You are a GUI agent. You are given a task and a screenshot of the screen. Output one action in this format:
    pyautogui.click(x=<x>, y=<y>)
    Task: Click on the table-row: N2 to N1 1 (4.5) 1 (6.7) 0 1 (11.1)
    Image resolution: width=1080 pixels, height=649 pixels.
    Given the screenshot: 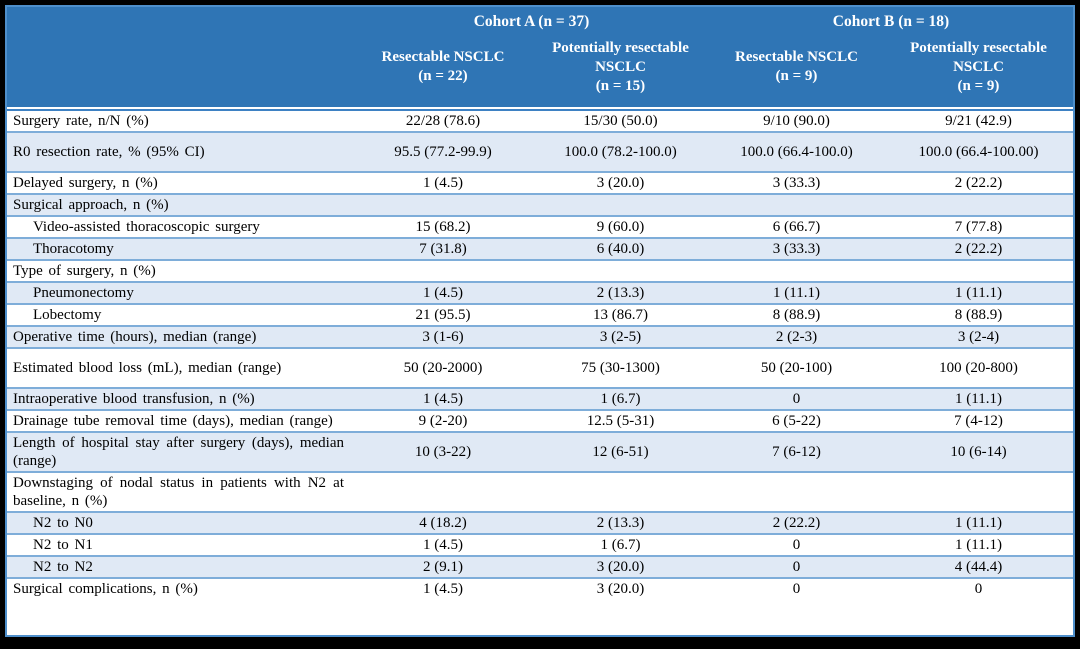 What is the action you would take?
    pyautogui.click(x=540, y=544)
    